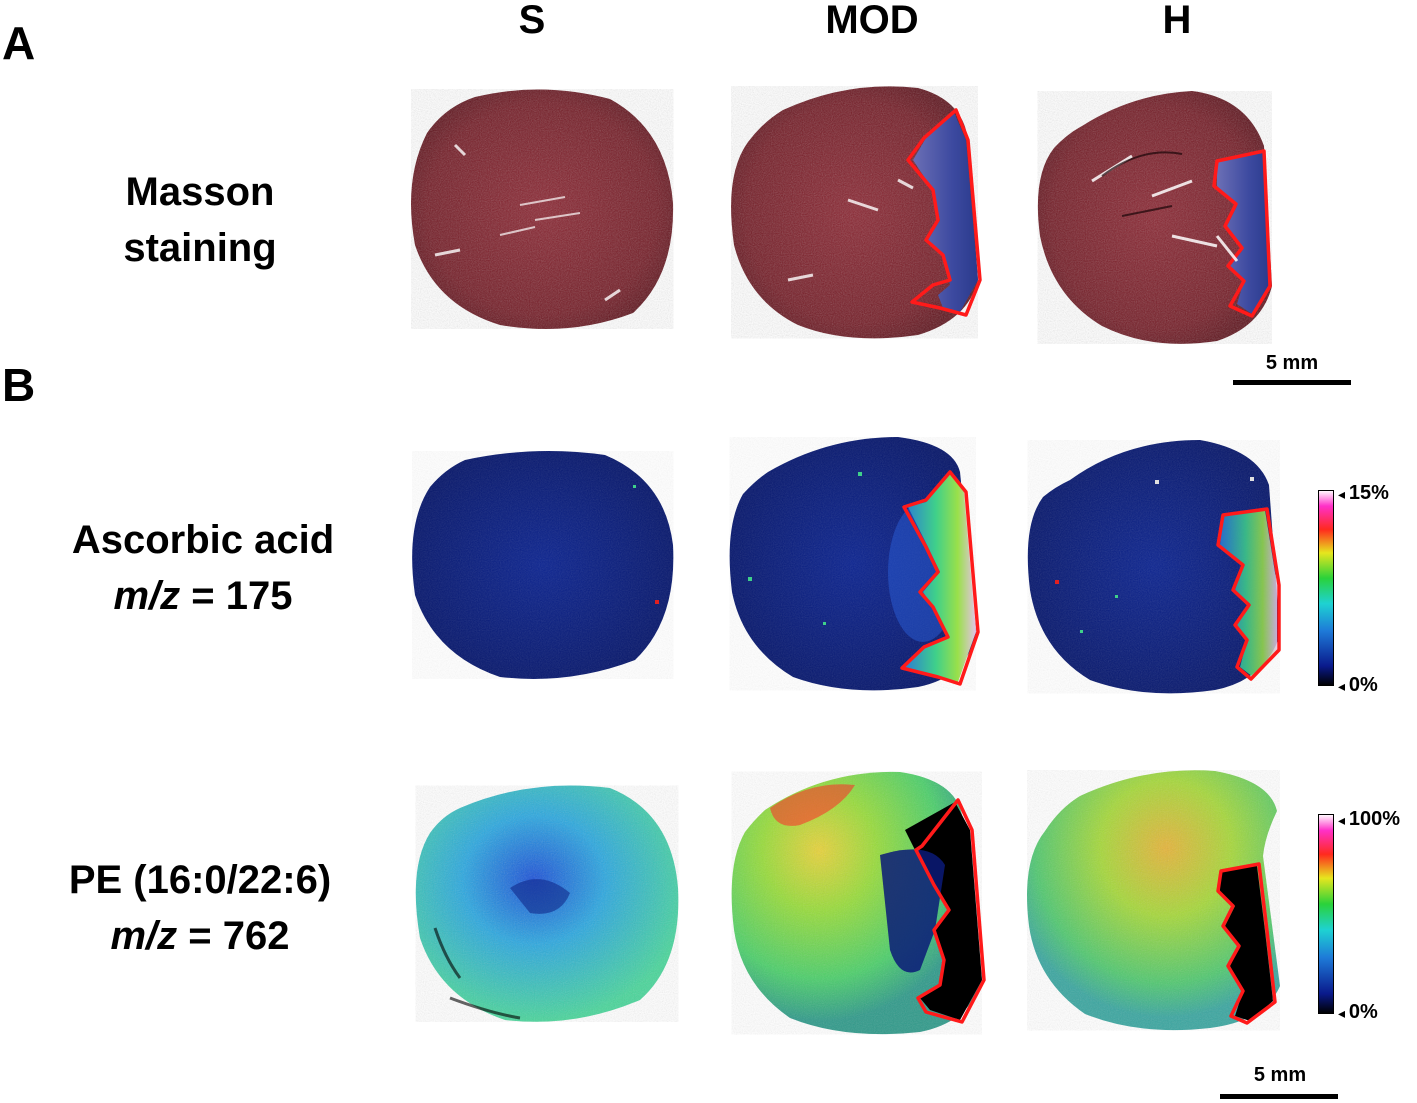  I want to click on masson-image-s, so click(542, 209).